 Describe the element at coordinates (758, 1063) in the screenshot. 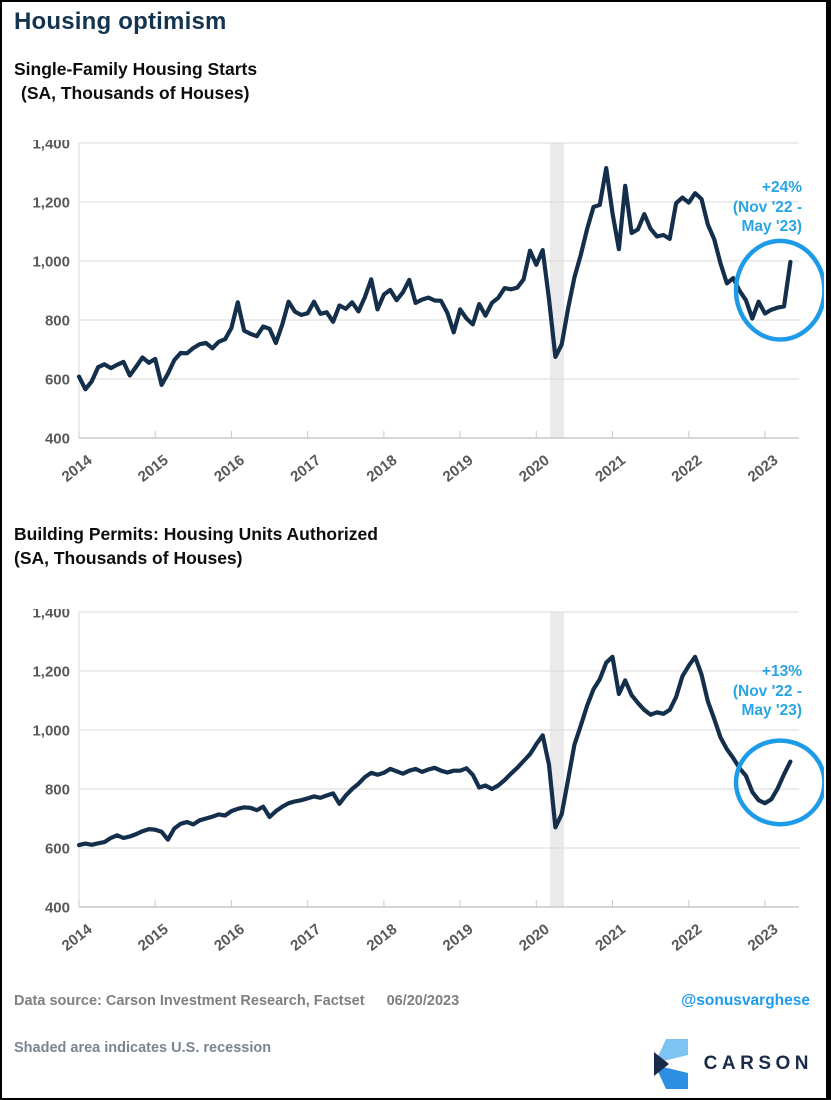

I see `carson-logo-text: CARSON` at that location.